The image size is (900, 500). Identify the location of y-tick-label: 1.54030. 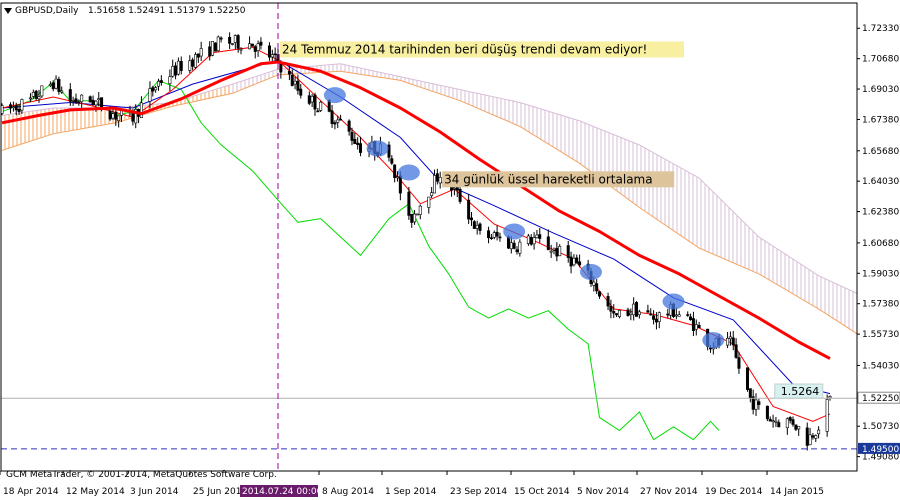
(880, 366).